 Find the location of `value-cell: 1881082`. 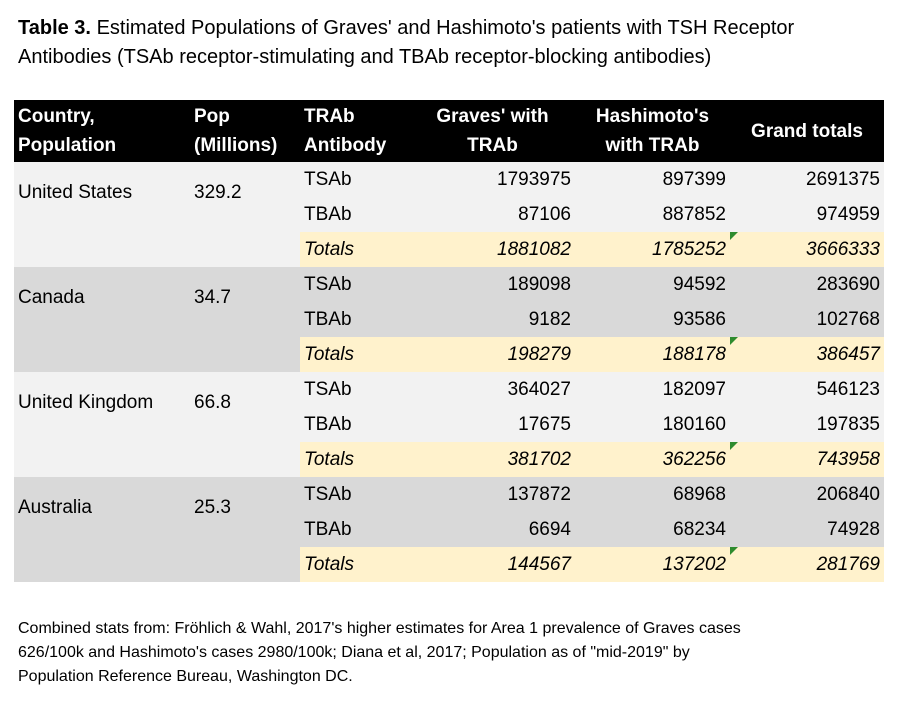

value-cell: 1881082 is located at coordinates (492, 249).